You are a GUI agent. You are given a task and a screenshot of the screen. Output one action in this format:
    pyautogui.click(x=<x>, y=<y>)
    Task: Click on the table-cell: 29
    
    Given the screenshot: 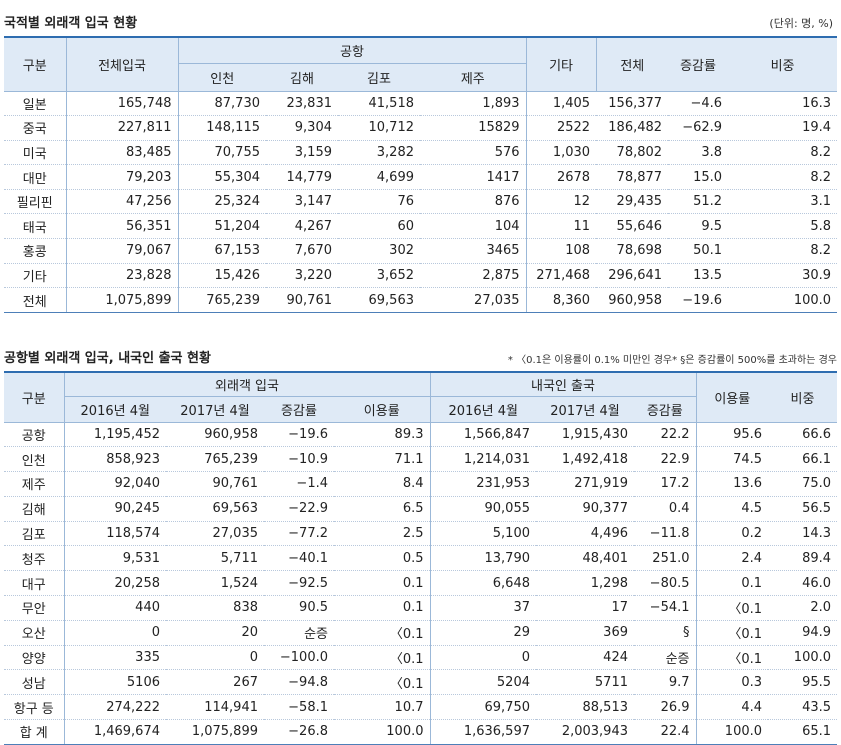 What is the action you would take?
    pyautogui.click(x=483, y=633)
    